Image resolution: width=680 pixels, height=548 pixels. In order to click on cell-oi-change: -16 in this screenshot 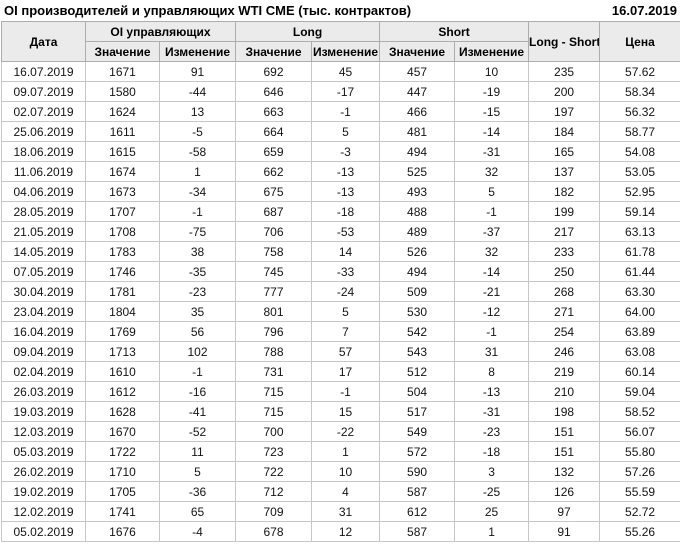, I will do `click(197, 391)`.